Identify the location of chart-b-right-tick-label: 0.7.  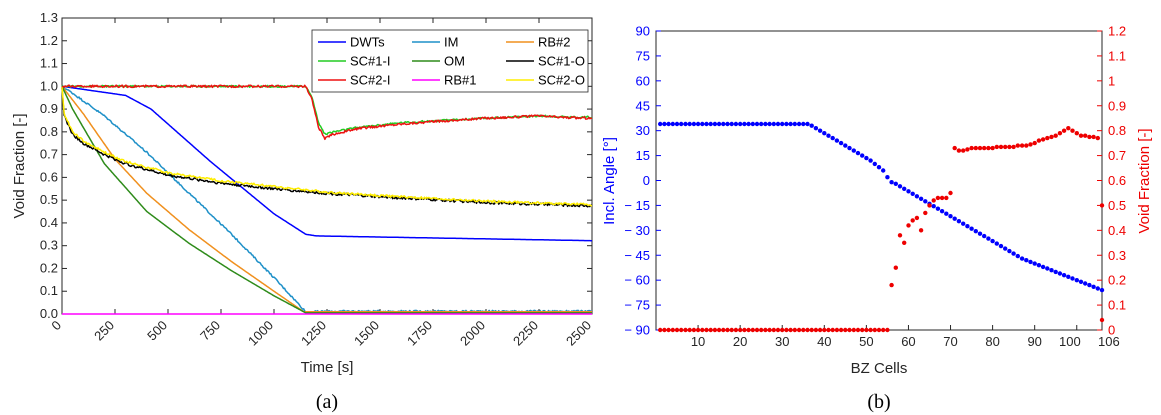
(1117, 155).